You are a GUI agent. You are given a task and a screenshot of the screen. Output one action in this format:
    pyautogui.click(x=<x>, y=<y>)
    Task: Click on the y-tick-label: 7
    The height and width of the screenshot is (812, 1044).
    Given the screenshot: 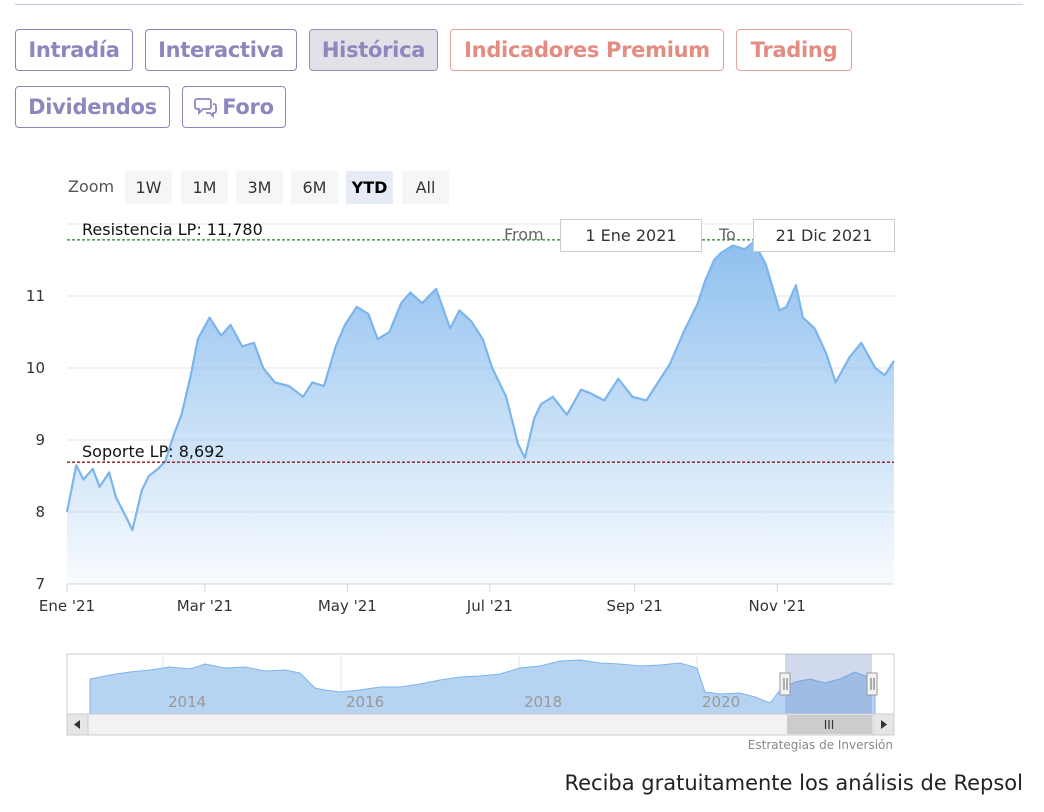 What is the action you would take?
    pyautogui.click(x=40, y=584)
    